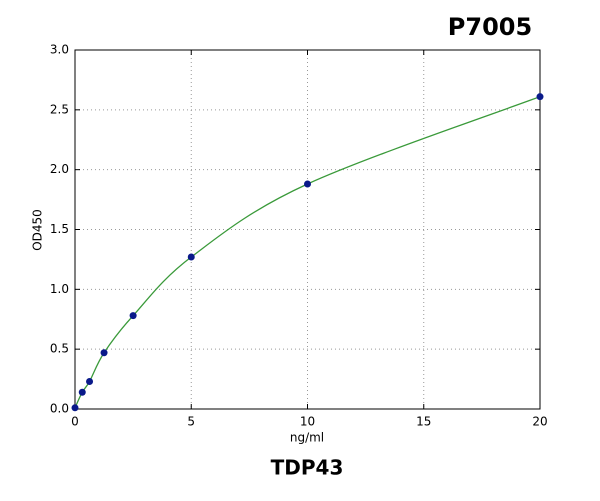 This screenshot has width=600, height=501. I want to click on x-axis-label: ng/ml, so click(307, 438).